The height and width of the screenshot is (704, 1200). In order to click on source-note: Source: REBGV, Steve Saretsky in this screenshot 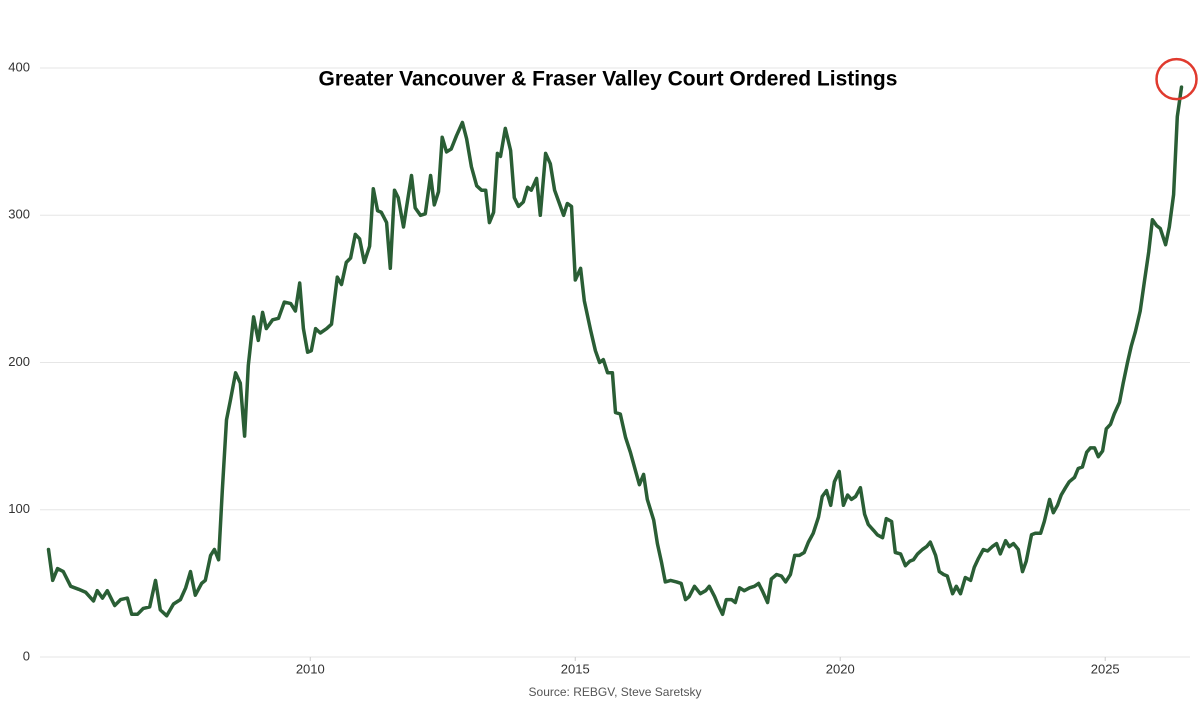, I will do `click(615, 692)`.